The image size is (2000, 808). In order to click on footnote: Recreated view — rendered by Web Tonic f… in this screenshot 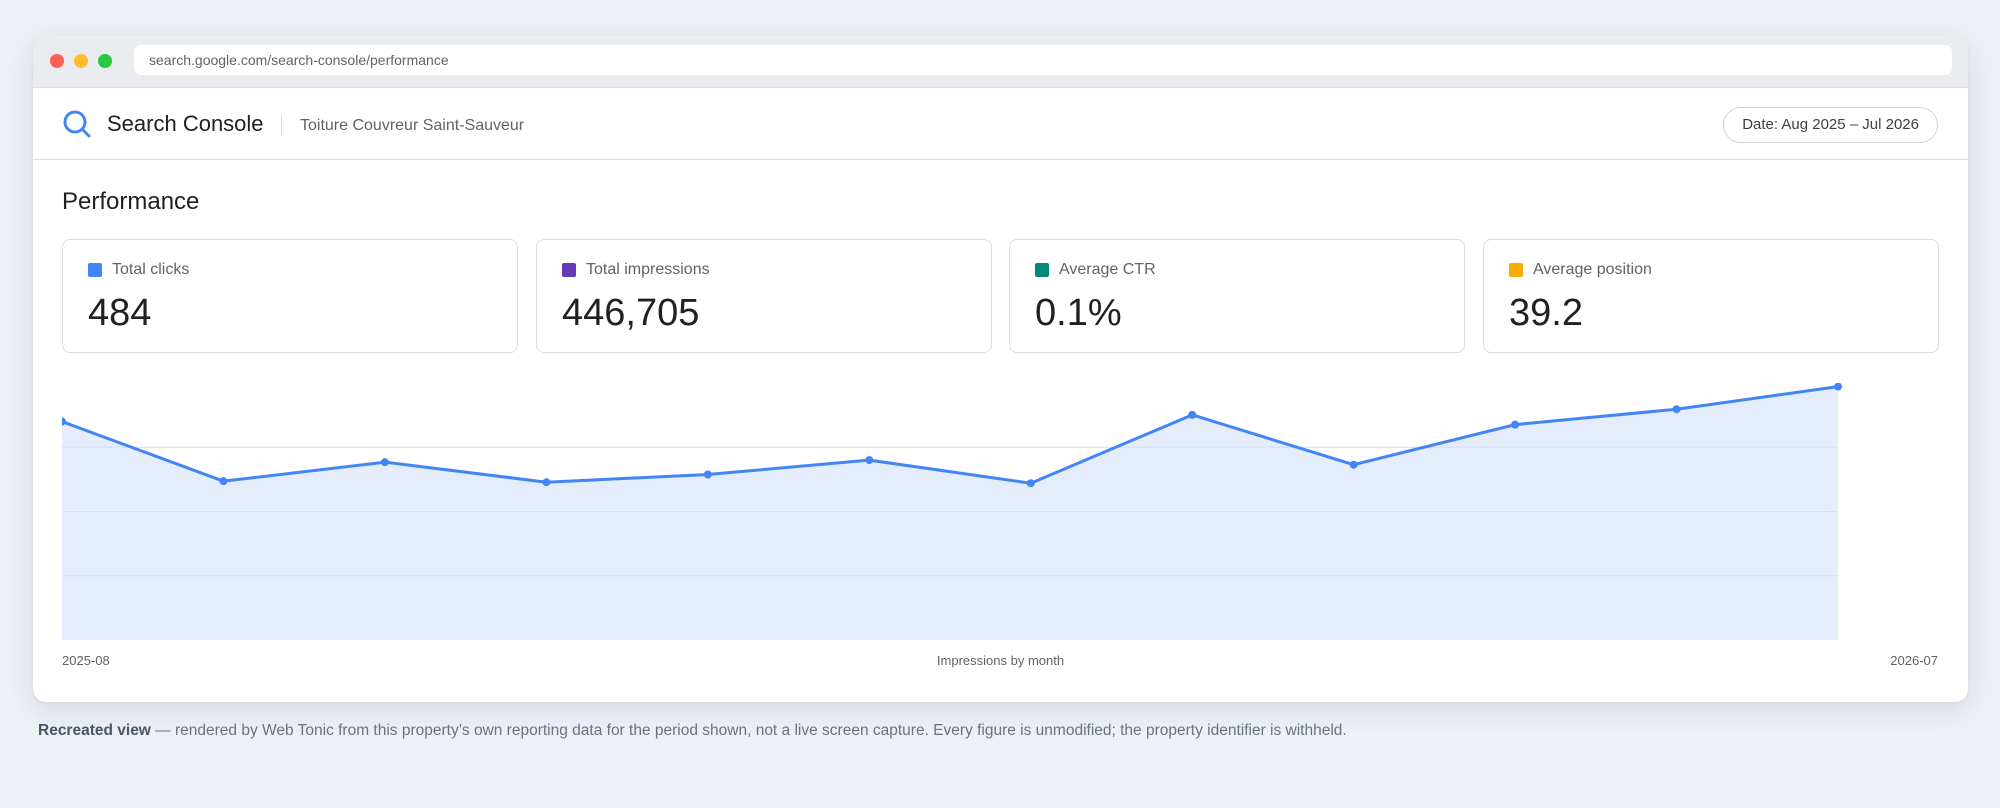, I will do `click(692, 731)`.